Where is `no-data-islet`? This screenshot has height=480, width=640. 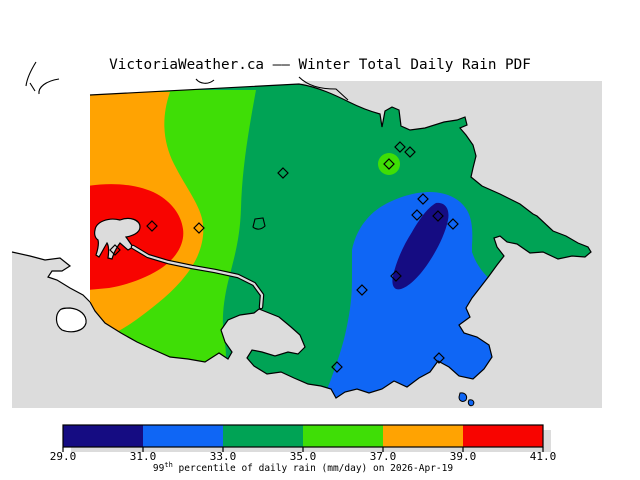 no-data-islet is located at coordinates (71, 320).